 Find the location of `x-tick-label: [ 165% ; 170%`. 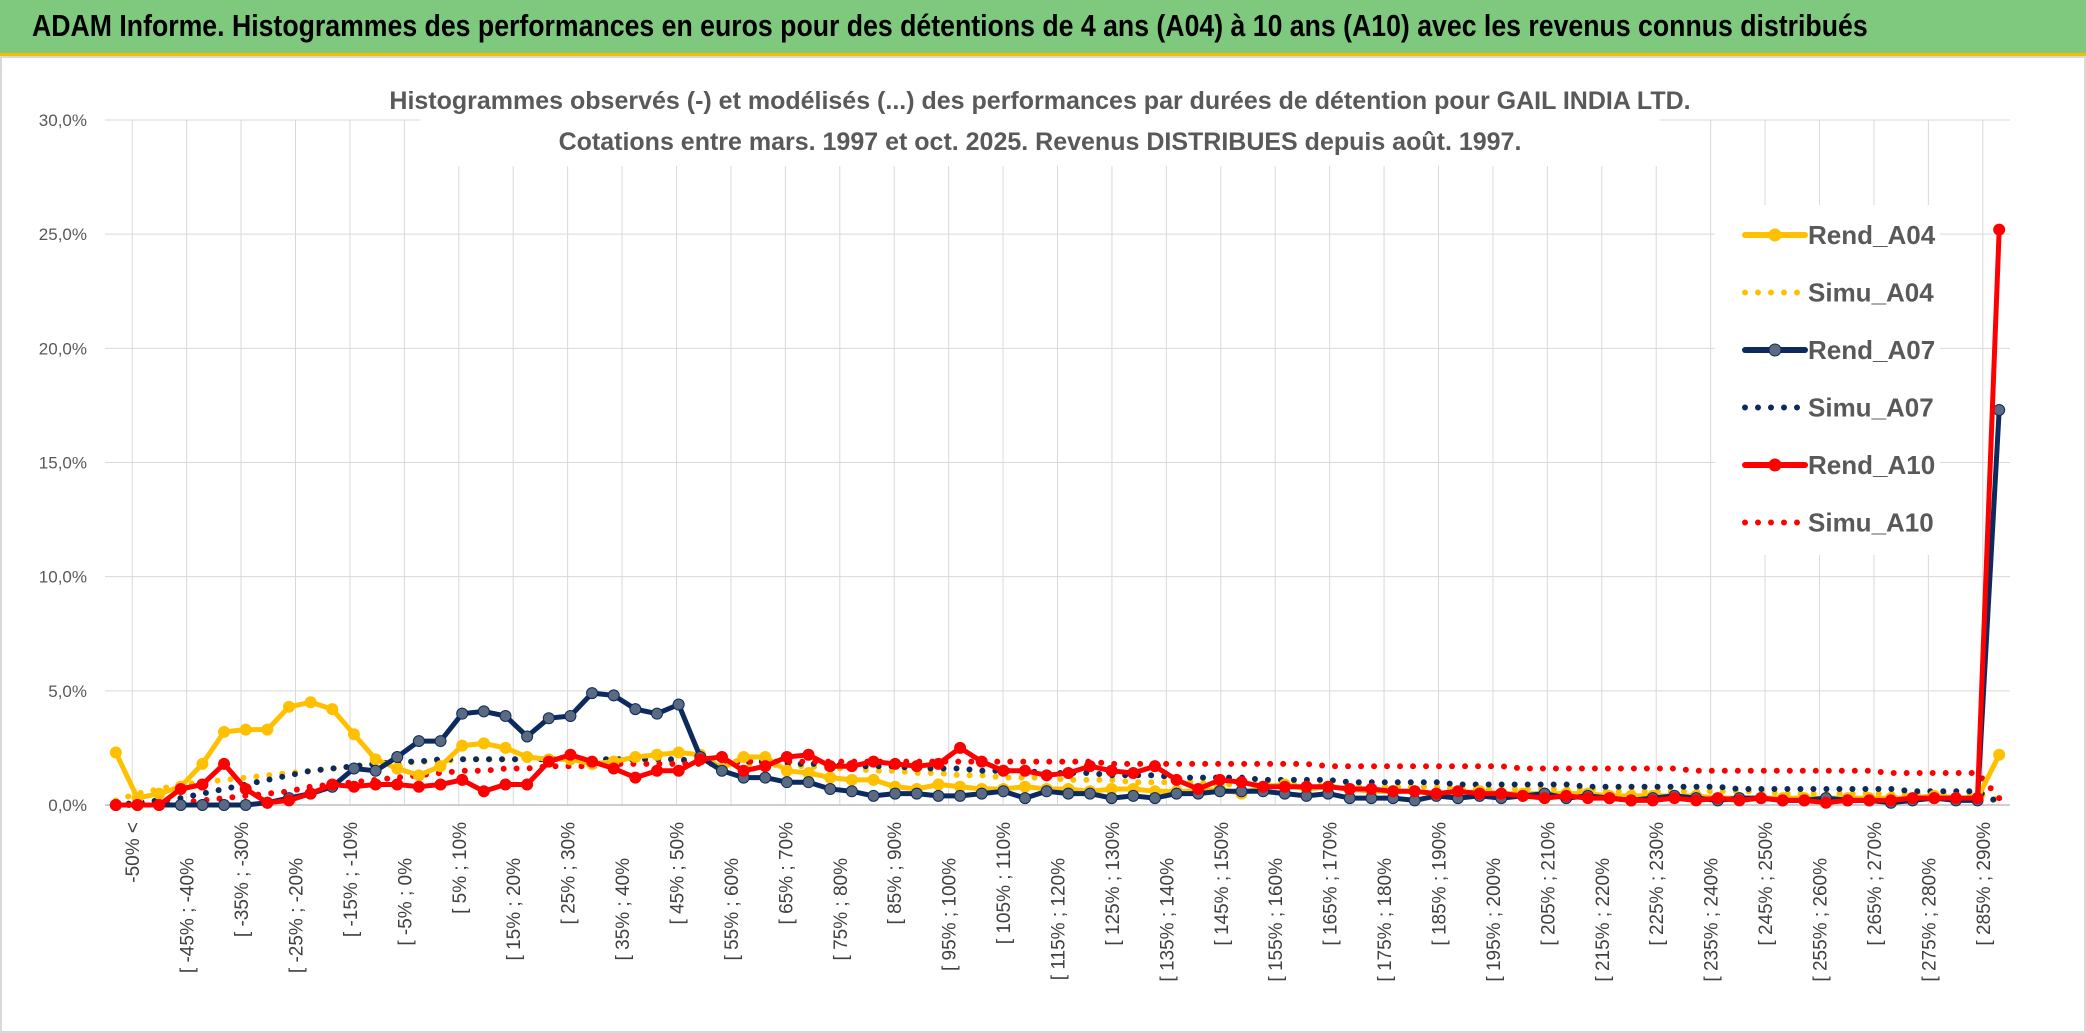

x-tick-label: [ 165% ; 170% is located at coordinates (1331, 884).